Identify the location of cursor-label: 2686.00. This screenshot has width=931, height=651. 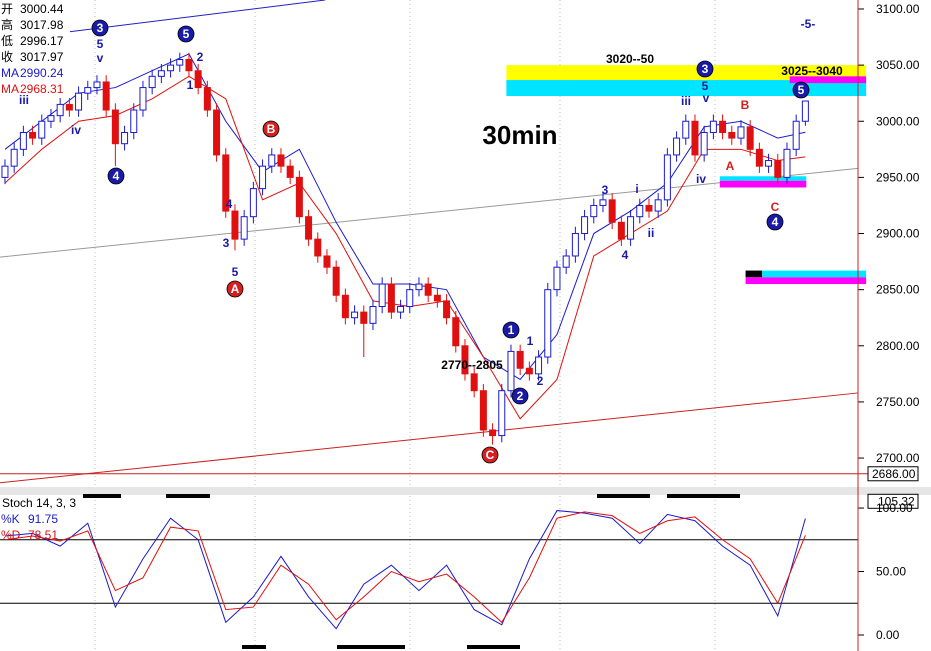
(894, 474).